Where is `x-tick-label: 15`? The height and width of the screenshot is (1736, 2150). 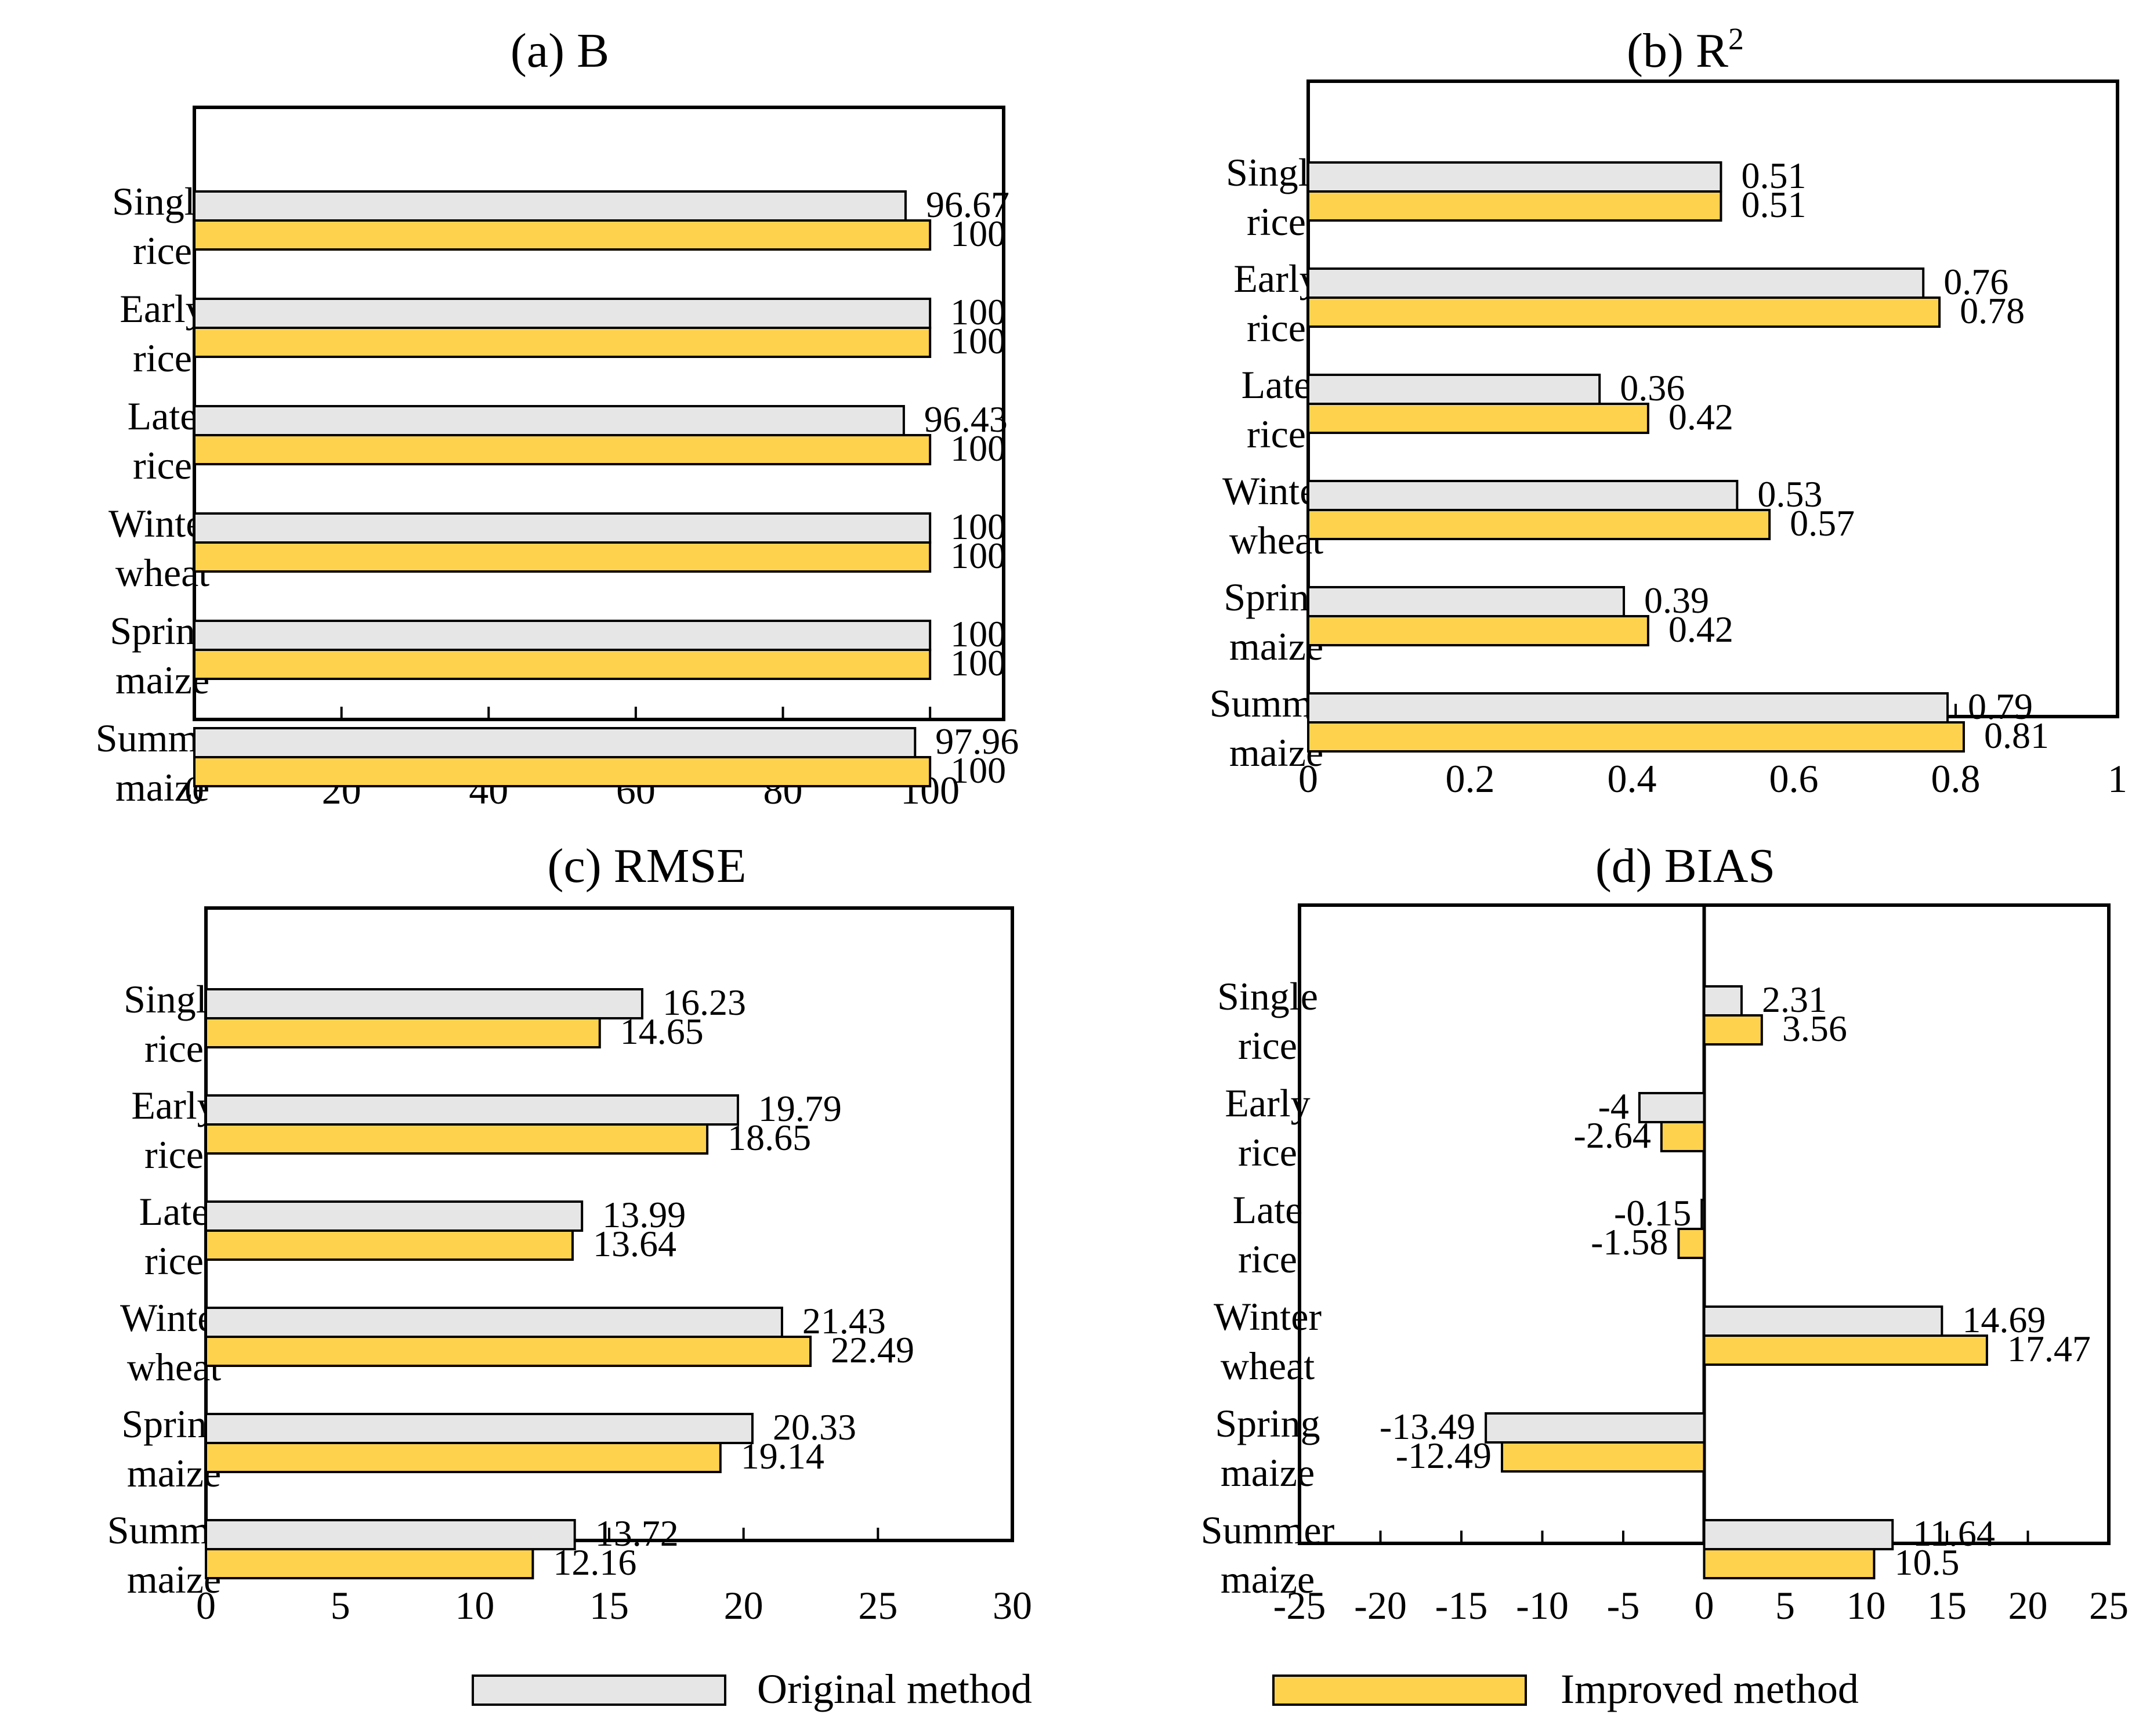
x-tick-label: 15 is located at coordinates (1947, 1605).